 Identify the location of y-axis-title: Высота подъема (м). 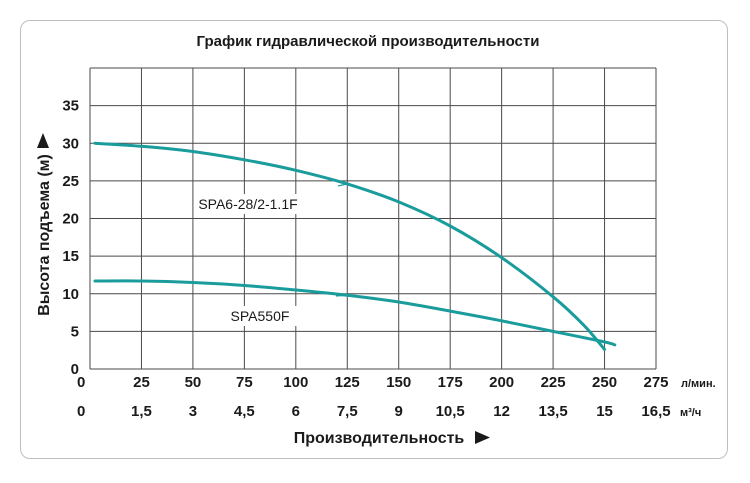
(44, 235).